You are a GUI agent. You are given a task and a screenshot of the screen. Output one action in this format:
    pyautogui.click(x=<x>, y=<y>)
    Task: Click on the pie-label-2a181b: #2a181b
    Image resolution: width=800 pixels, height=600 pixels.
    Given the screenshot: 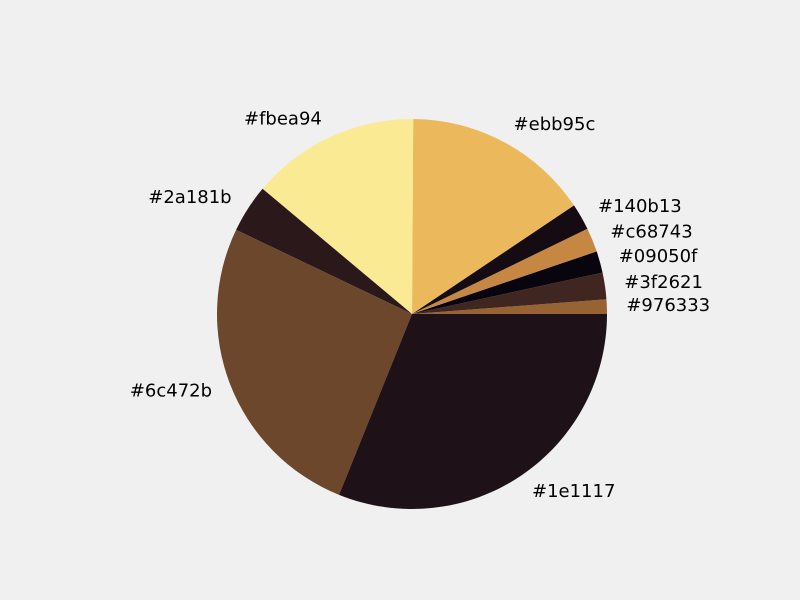 What is the action you would take?
    pyautogui.click(x=189, y=197)
    